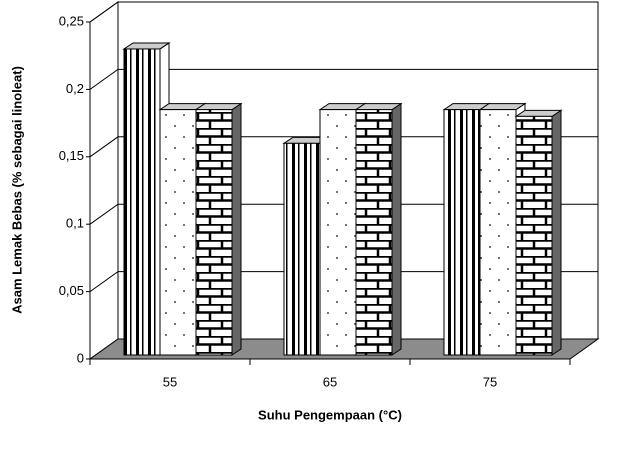 The image size is (617, 451). Describe the element at coordinates (104, 180) in the screenshot. I see `side-wall` at that location.